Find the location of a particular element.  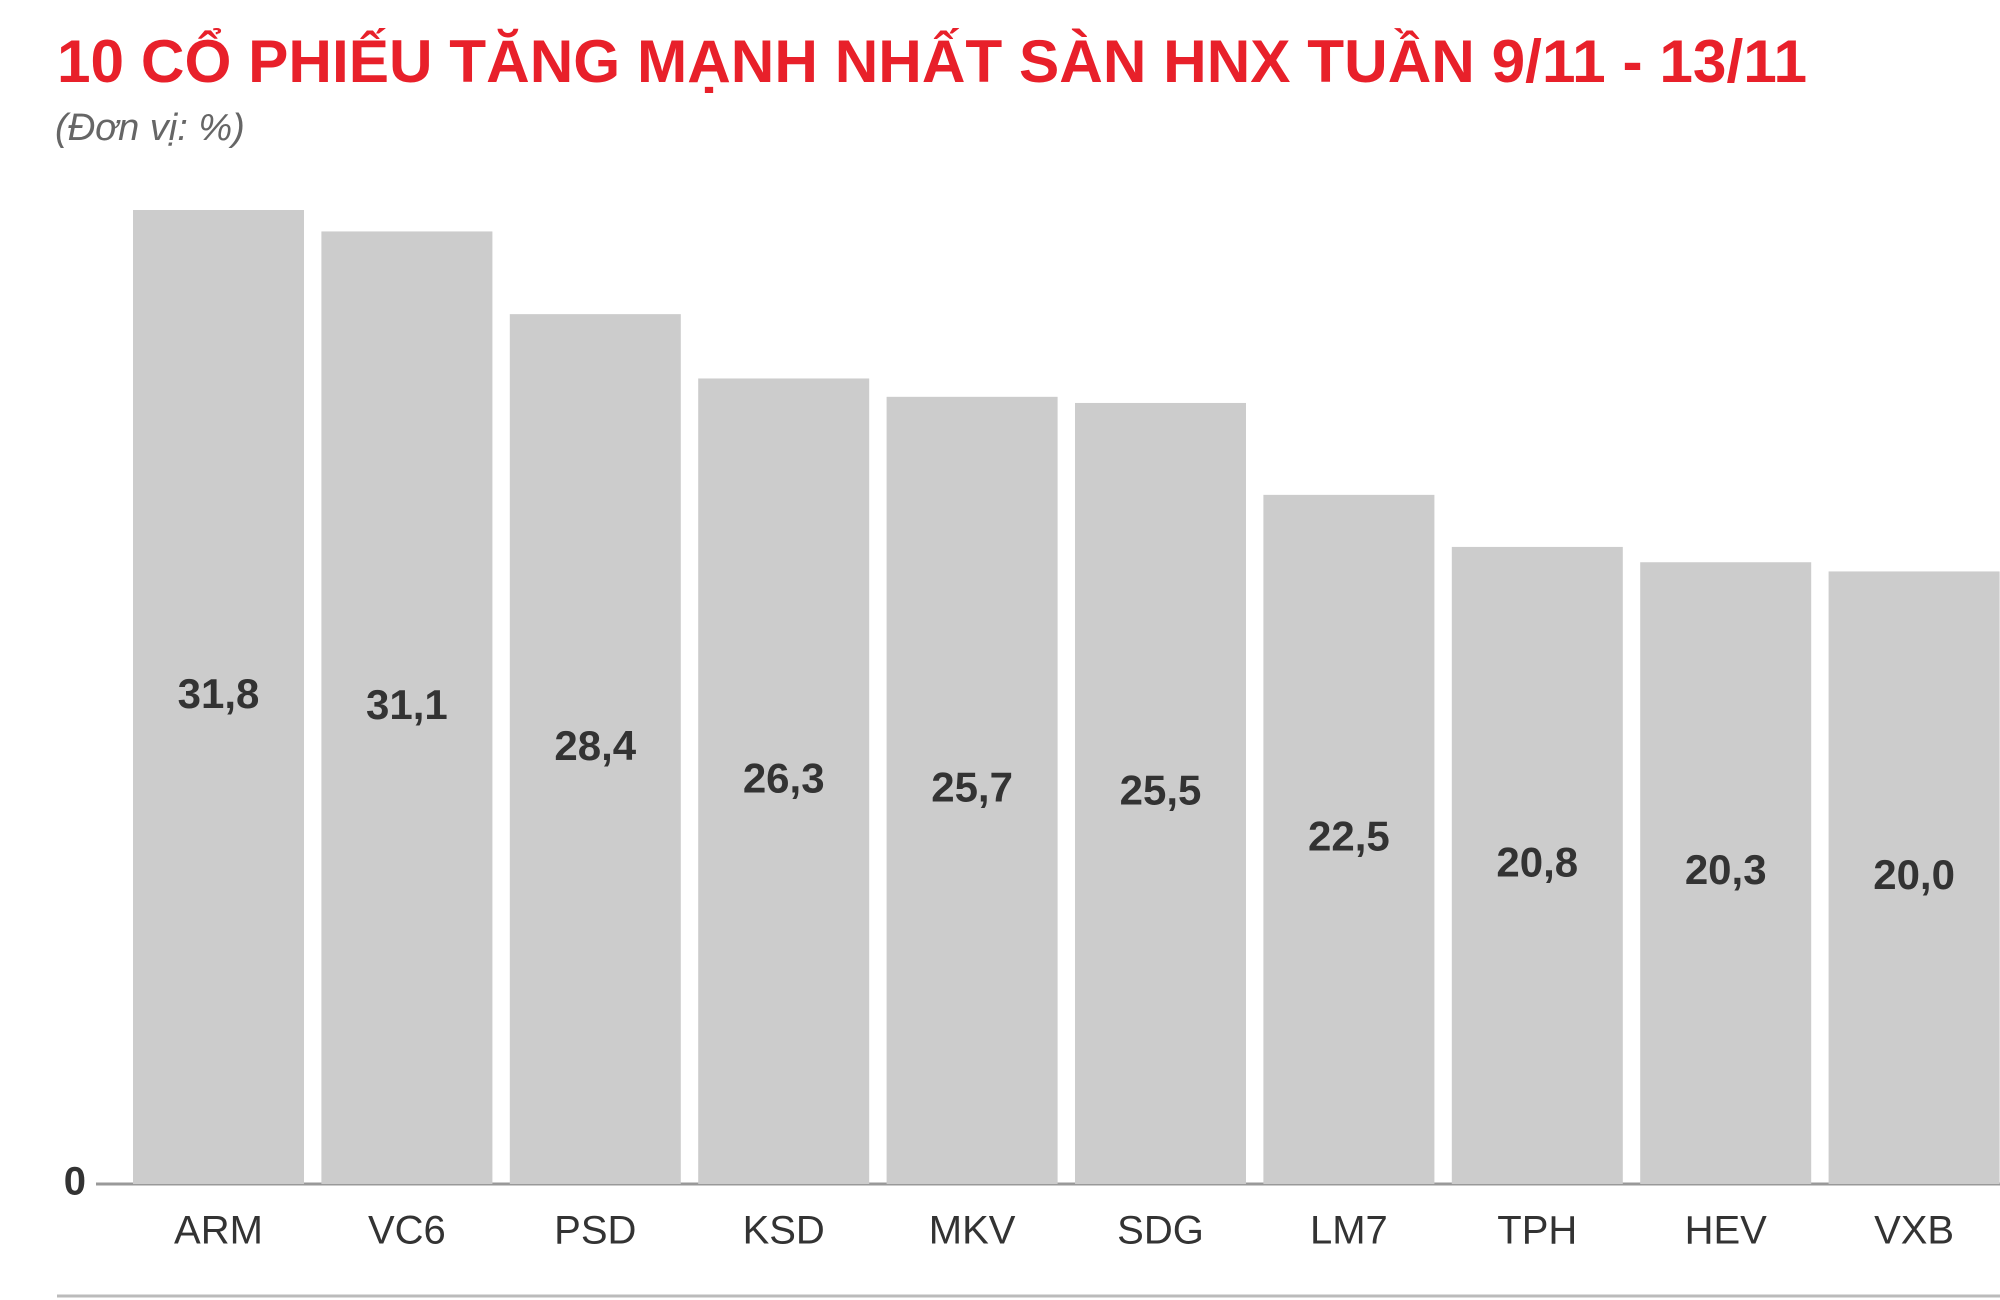

value-label: 28,4 is located at coordinates (595, 745).